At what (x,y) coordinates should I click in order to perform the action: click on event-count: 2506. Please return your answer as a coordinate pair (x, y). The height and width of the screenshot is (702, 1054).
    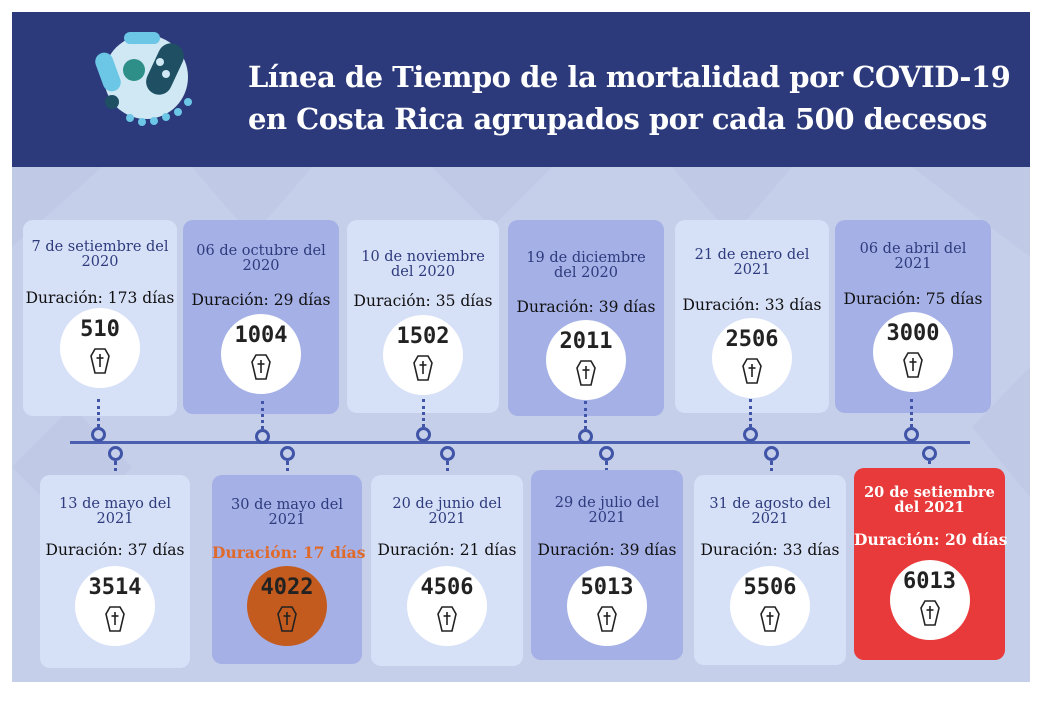
    Looking at the image, I should click on (752, 339).